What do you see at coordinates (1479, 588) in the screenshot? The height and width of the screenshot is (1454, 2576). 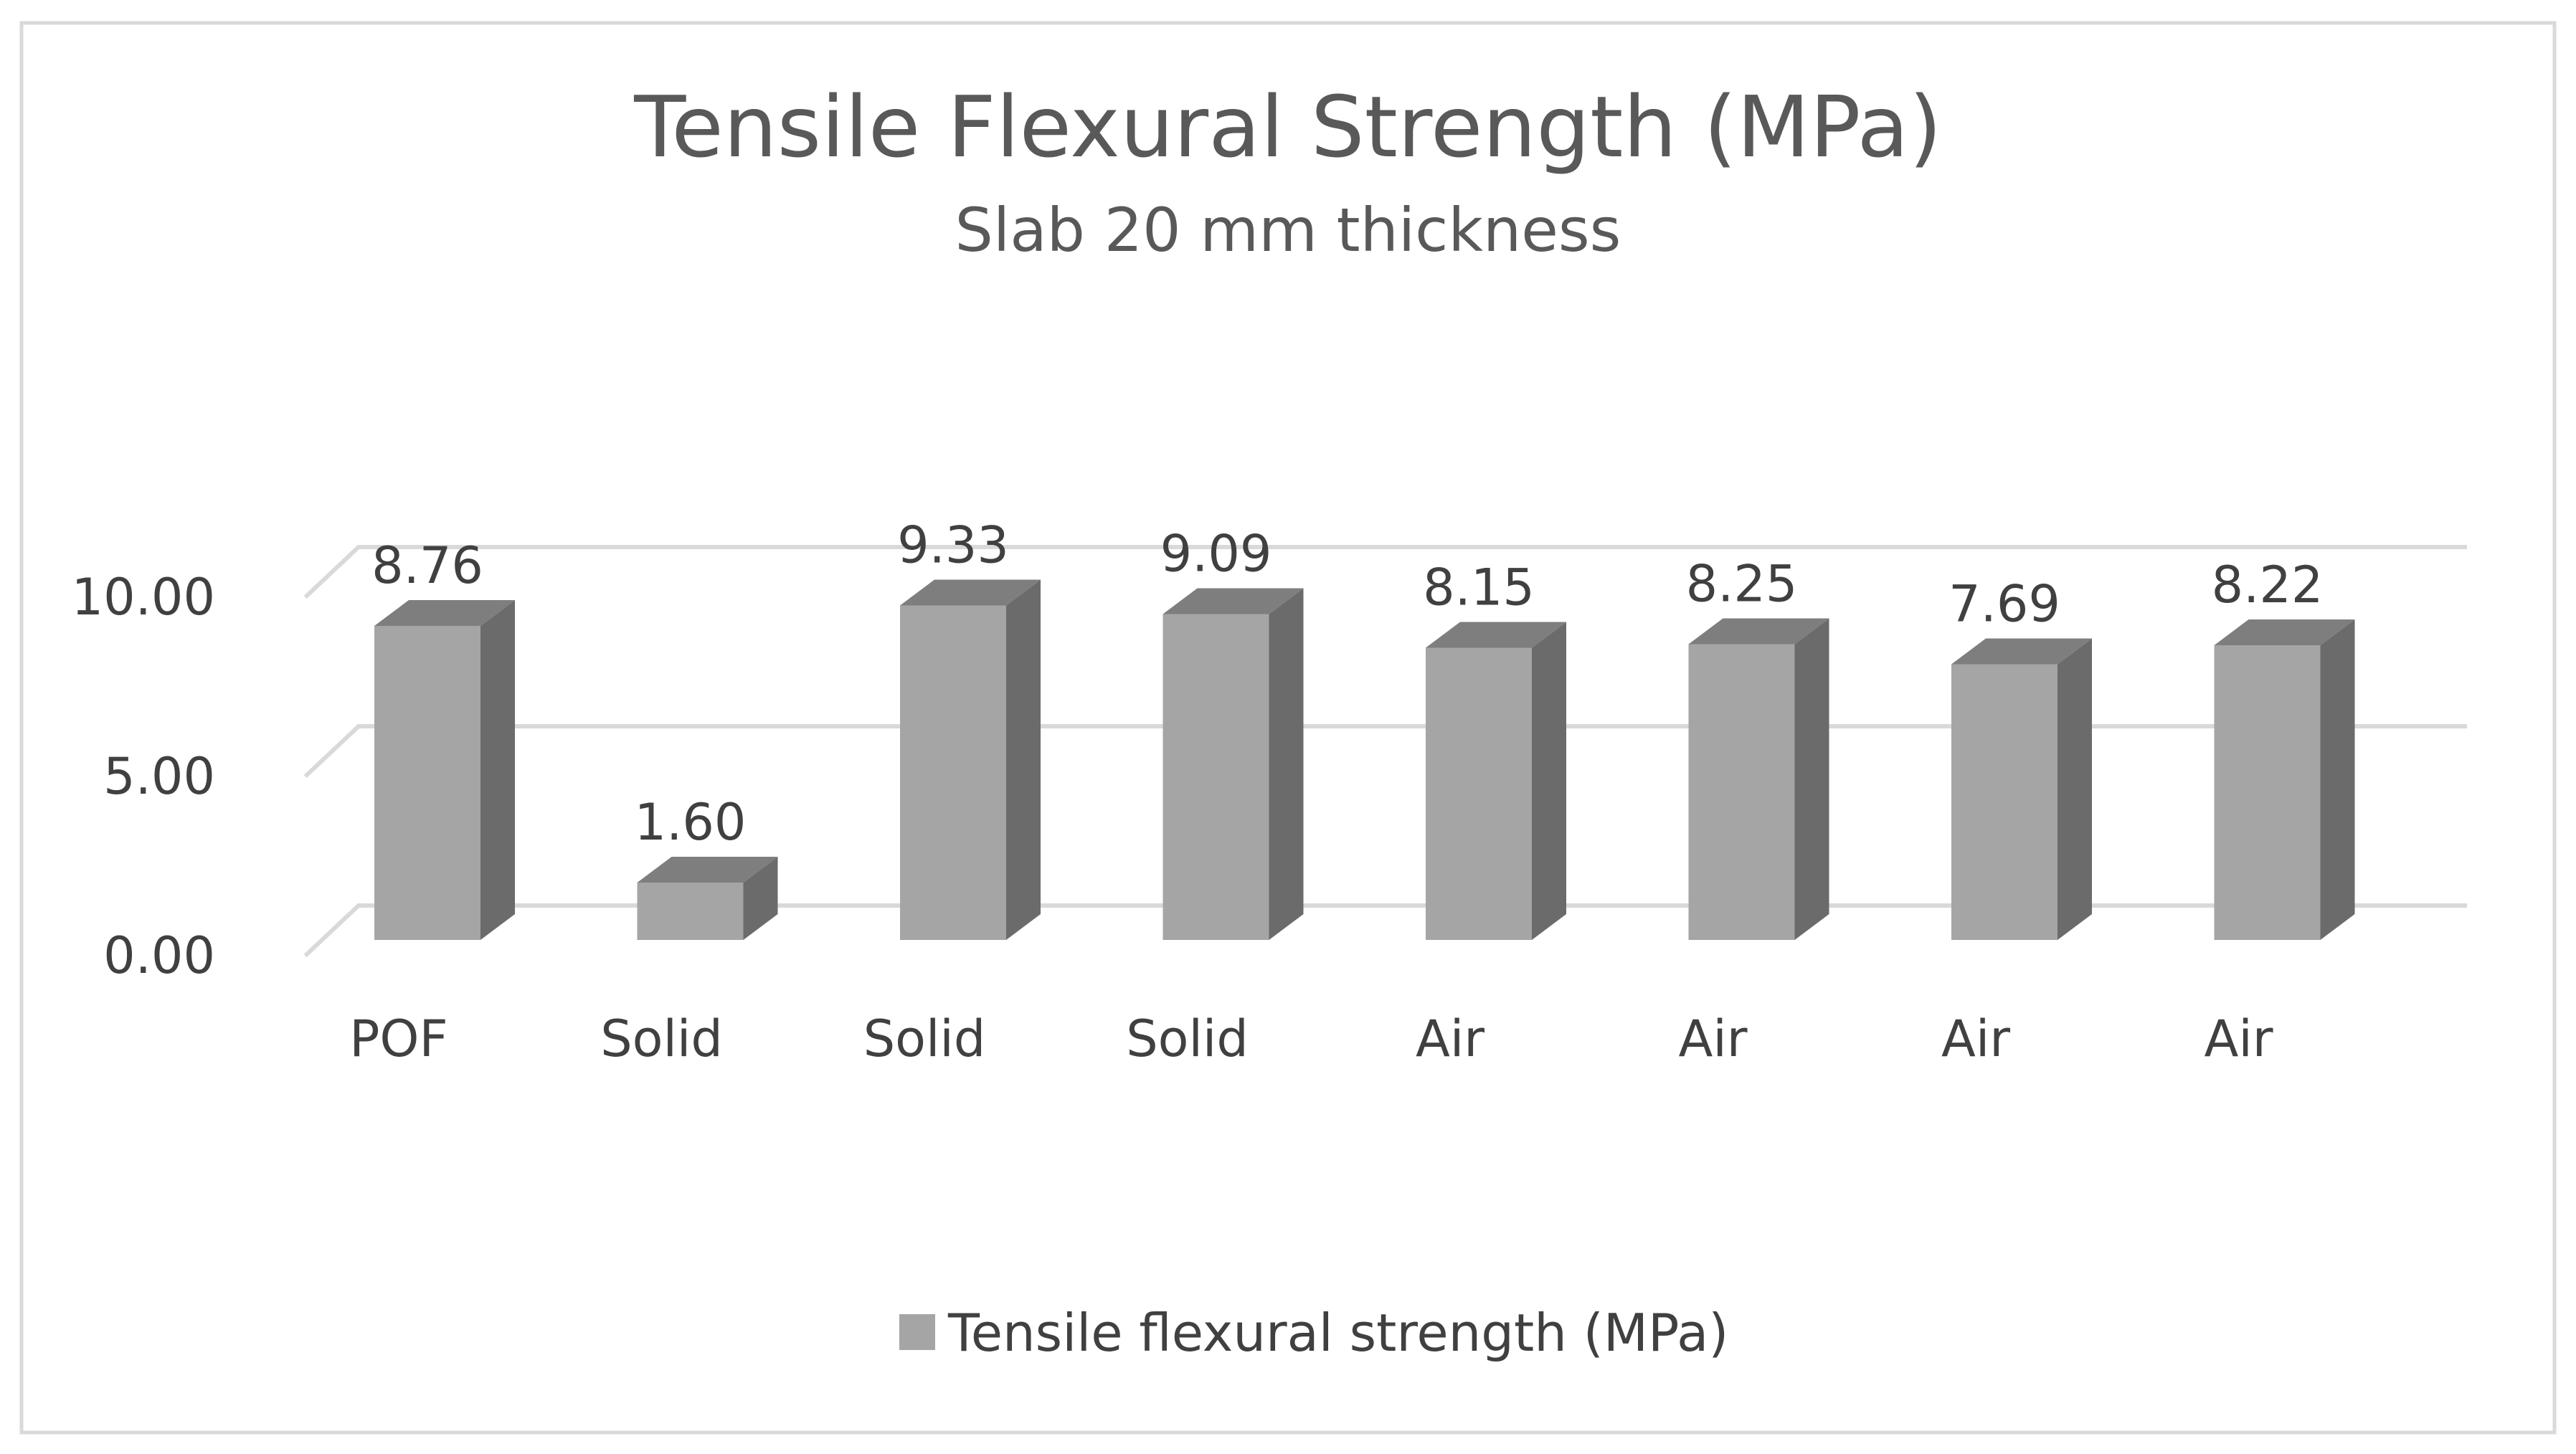 I see `data-label: 8.15` at bounding box center [1479, 588].